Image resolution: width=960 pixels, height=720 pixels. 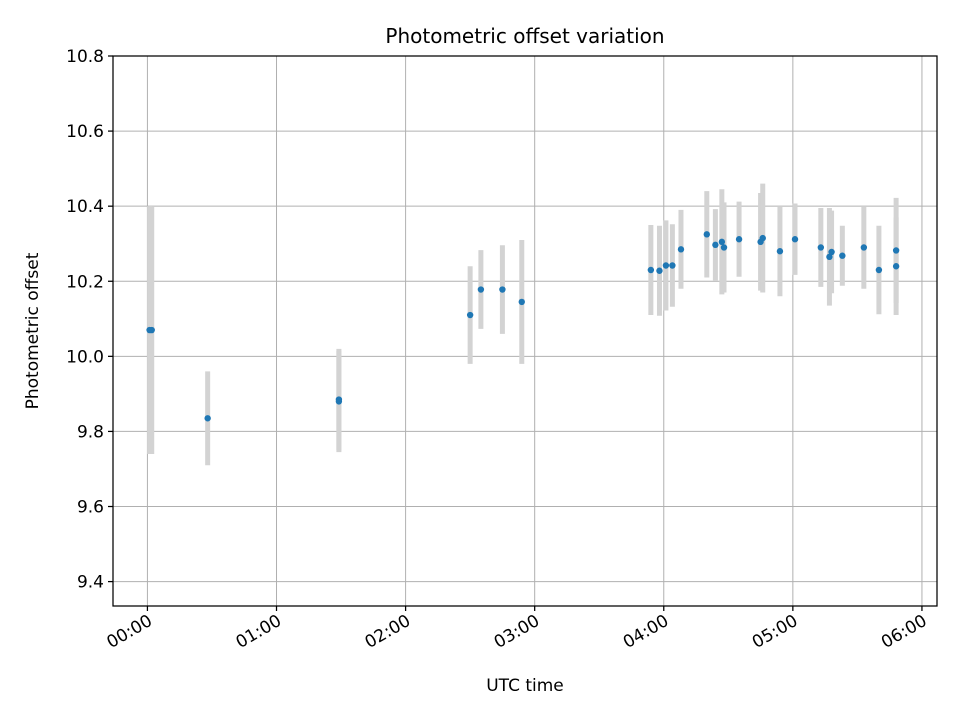 I want to click on x-tick-label: 04:00, so click(x=646, y=632).